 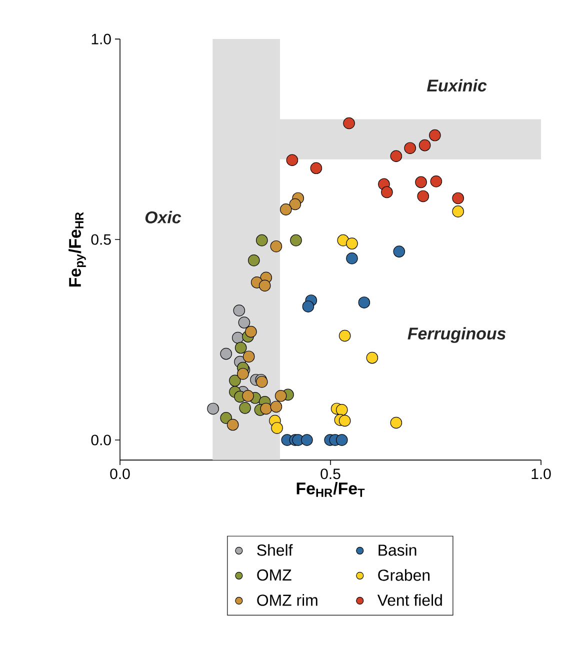 I want to click on legend-label: Basin, so click(x=397, y=550).